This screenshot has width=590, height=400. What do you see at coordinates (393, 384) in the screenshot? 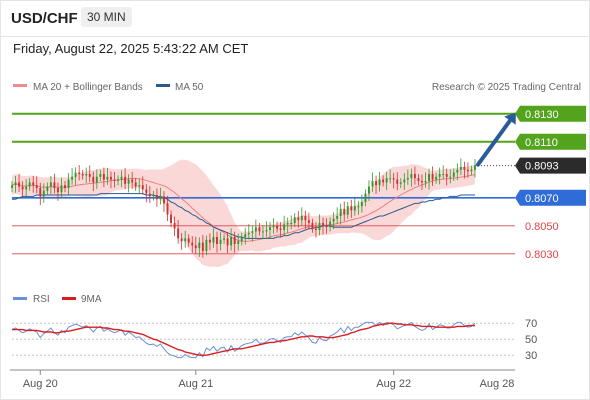
I see `x-tick-label: Aug 22` at bounding box center [393, 384].